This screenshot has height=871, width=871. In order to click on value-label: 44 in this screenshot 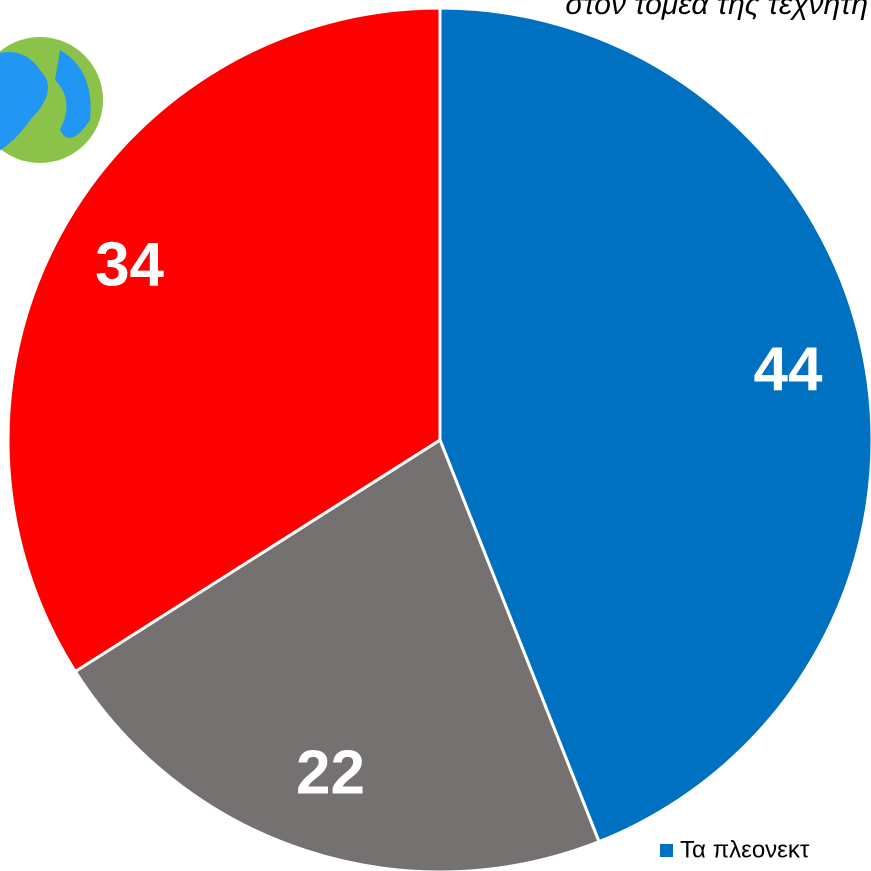, I will do `click(787, 369)`.